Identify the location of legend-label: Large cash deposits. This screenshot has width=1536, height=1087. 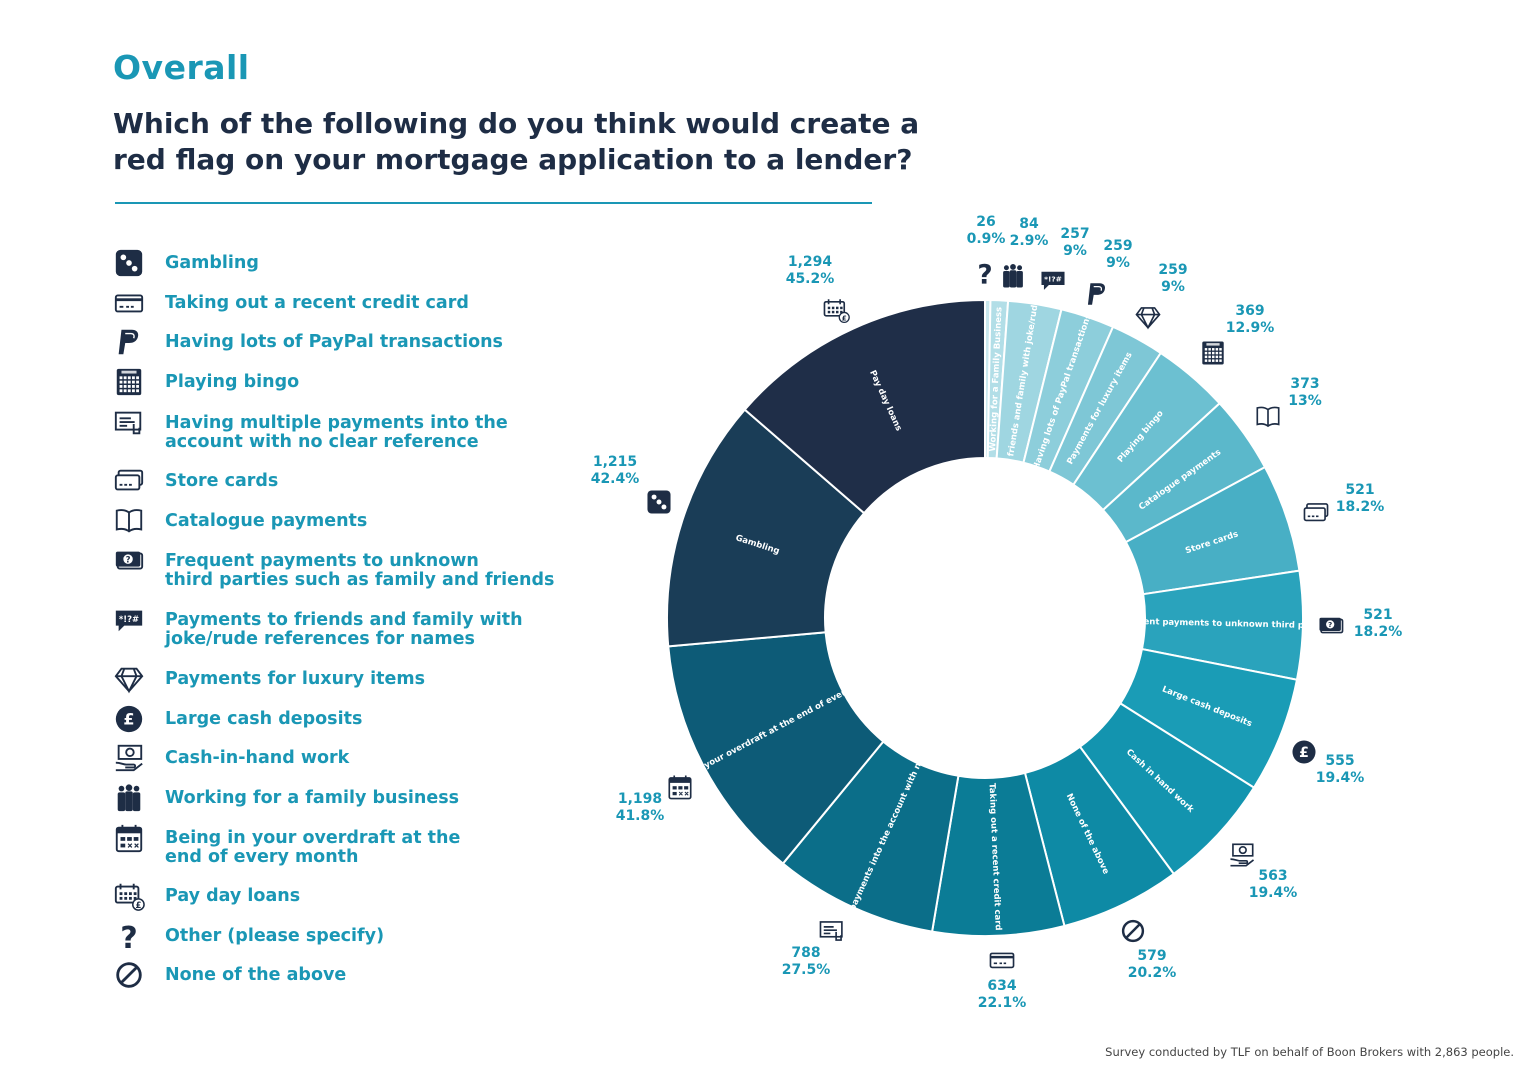
(264, 719).